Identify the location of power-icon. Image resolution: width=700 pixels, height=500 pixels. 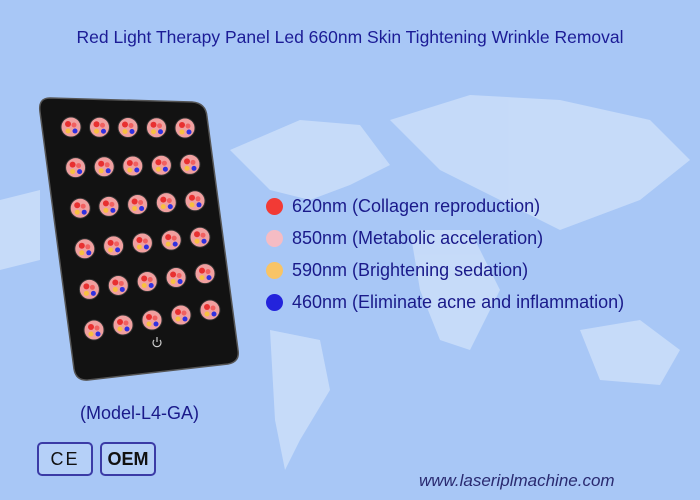
(157, 342).